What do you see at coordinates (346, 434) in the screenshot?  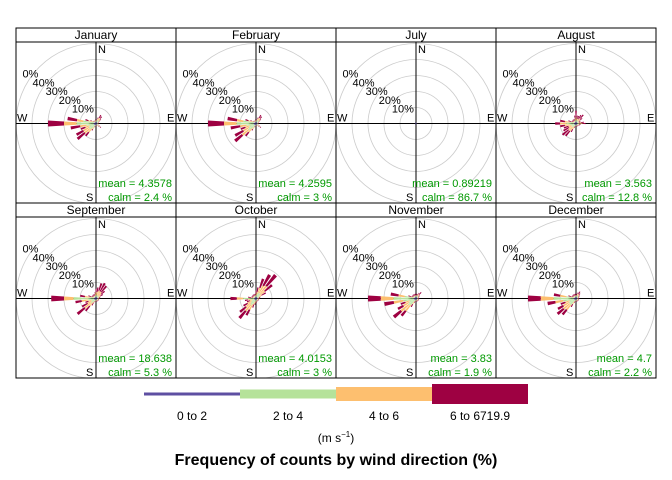 I see `unit-label-exponent: −1` at bounding box center [346, 434].